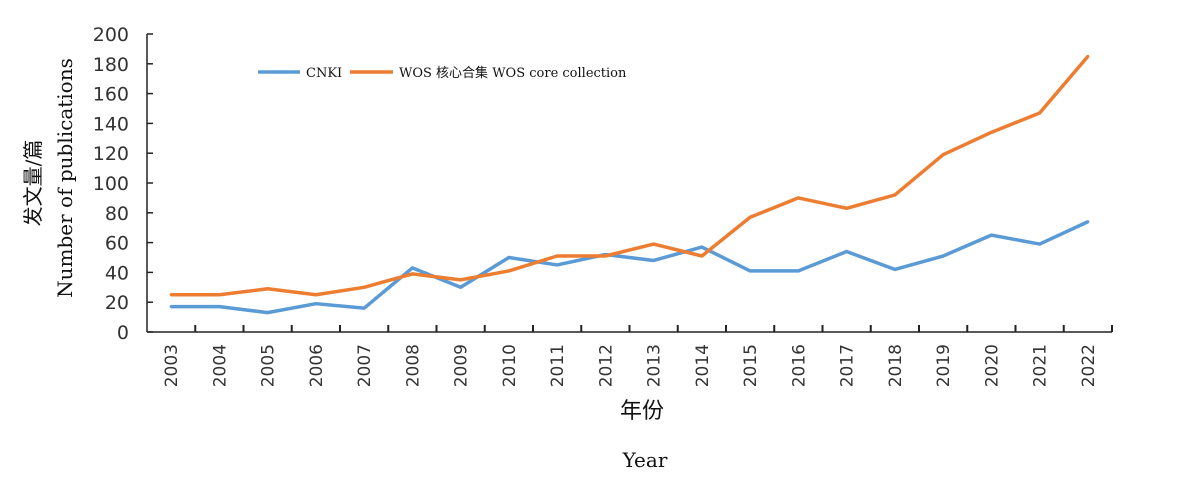 This screenshot has width=1179, height=477. What do you see at coordinates (848, 365) in the screenshot?
I see `x-tick-label: 2017` at bounding box center [848, 365].